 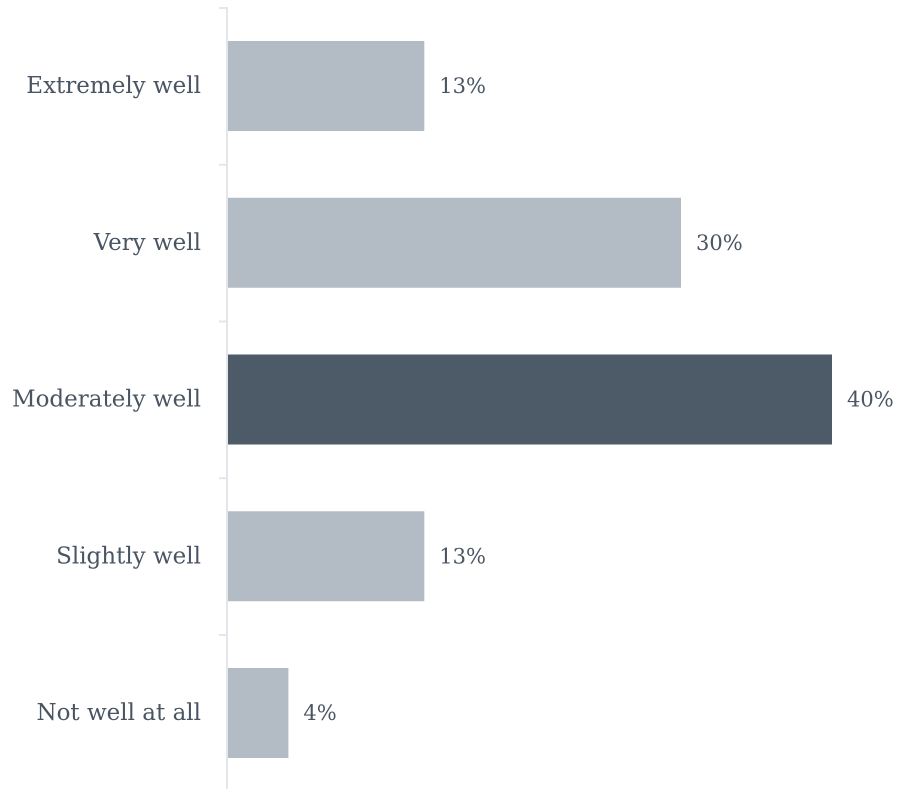 What do you see at coordinates (462, 86) in the screenshot?
I see `value-label-extremely-well: 13%` at bounding box center [462, 86].